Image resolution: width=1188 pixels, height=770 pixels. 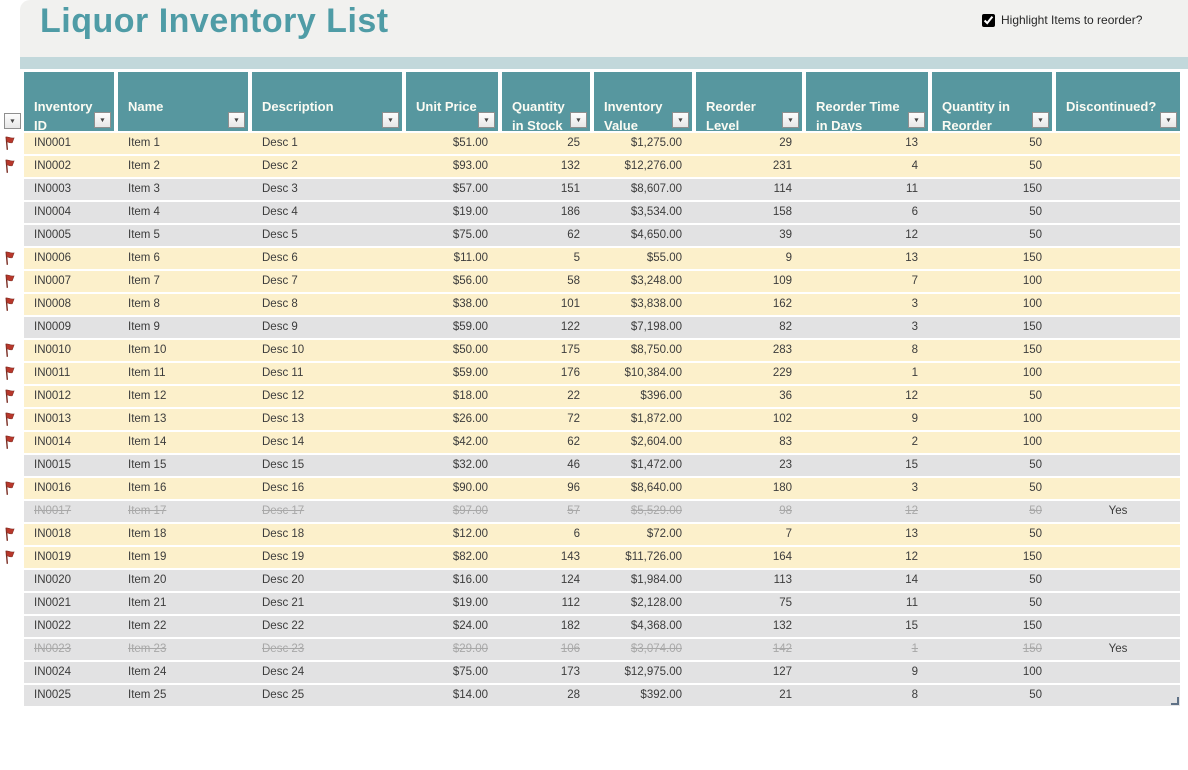 I want to click on cell-description: Desc 23, so click(x=329, y=649).